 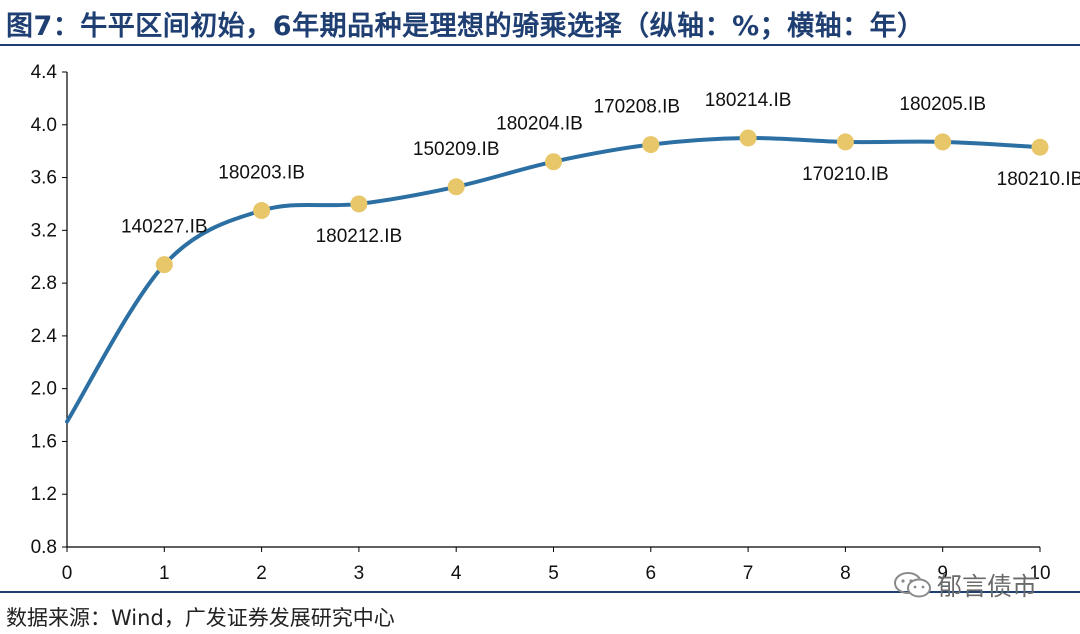 I want to click on source-note: 数据来源：Wind，广发证券发展研究中心, so click(x=200, y=618).